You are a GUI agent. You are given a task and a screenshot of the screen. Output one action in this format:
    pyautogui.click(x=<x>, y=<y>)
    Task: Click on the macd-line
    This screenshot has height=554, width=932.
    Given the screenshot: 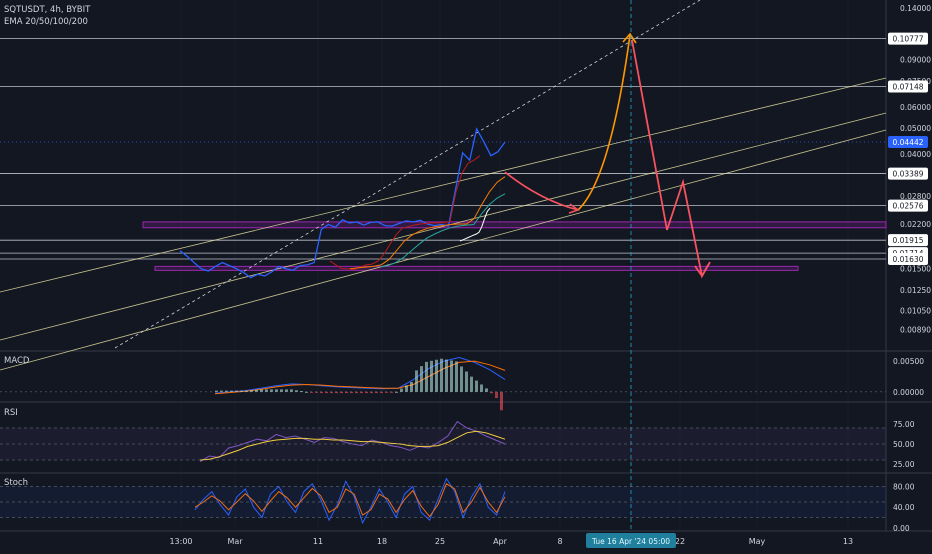 What is the action you would take?
    pyautogui.click(x=360, y=375)
    